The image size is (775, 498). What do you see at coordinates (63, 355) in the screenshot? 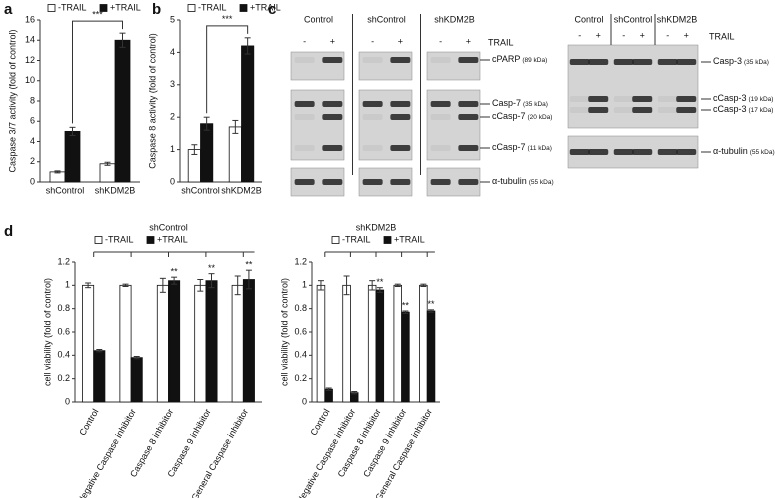
I see `y-tick-label: 0.4` at bounding box center [63, 355].